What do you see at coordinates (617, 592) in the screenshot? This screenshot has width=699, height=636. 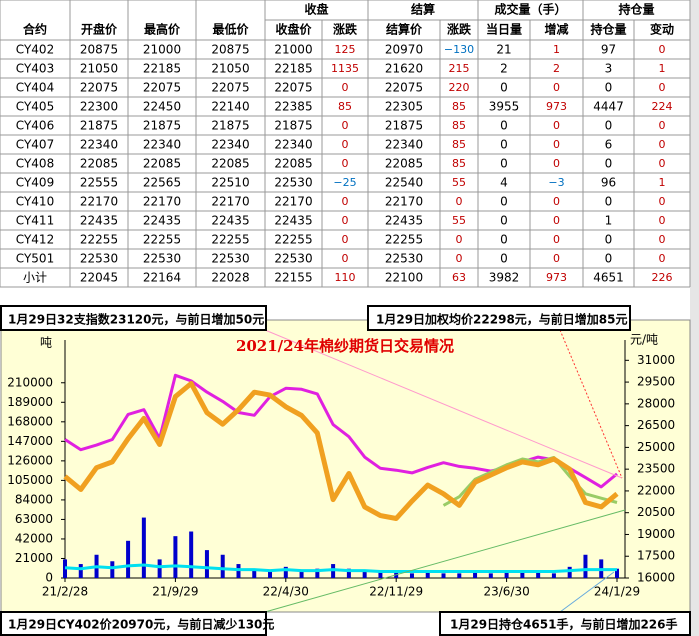 I see `x-tick-label: 24/1/29` at bounding box center [617, 592].